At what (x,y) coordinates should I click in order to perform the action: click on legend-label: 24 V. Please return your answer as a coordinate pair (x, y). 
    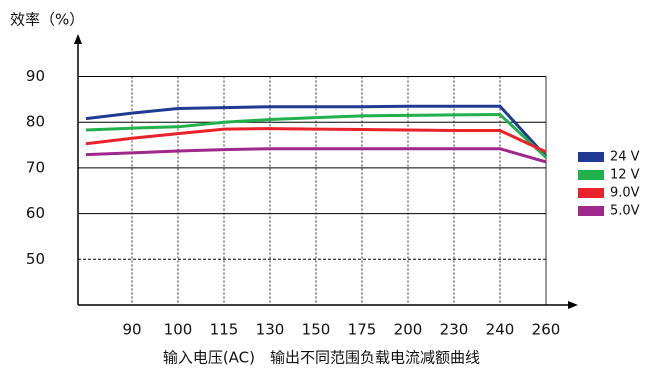
    Looking at the image, I should click on (625, 157).